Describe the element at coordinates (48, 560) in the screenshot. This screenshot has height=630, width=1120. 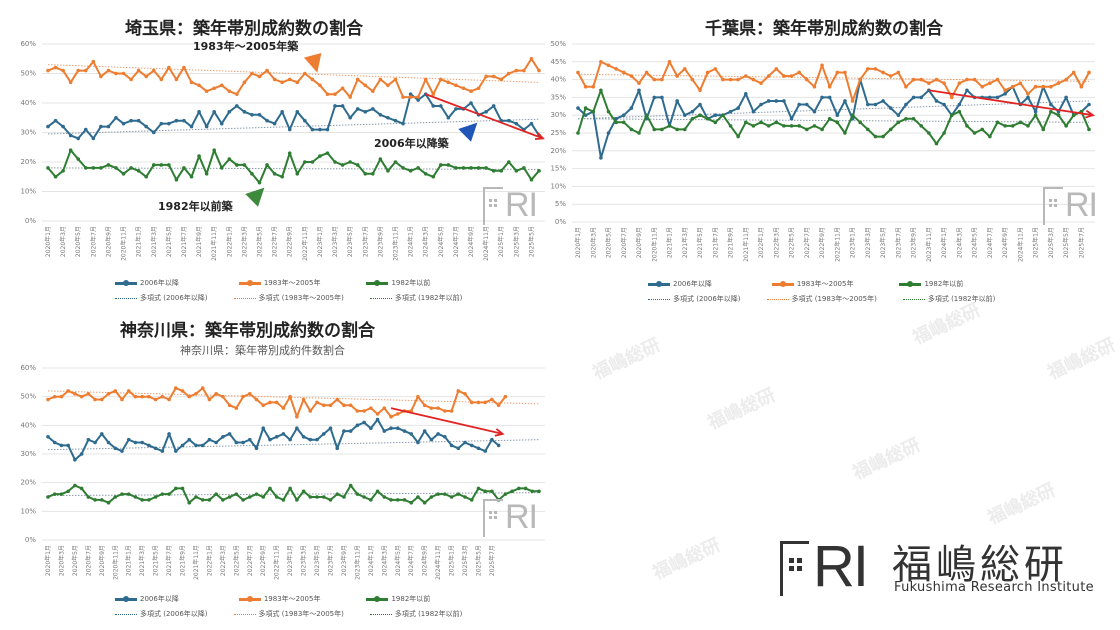
I see `svg-text: 2020年1月` at that location.